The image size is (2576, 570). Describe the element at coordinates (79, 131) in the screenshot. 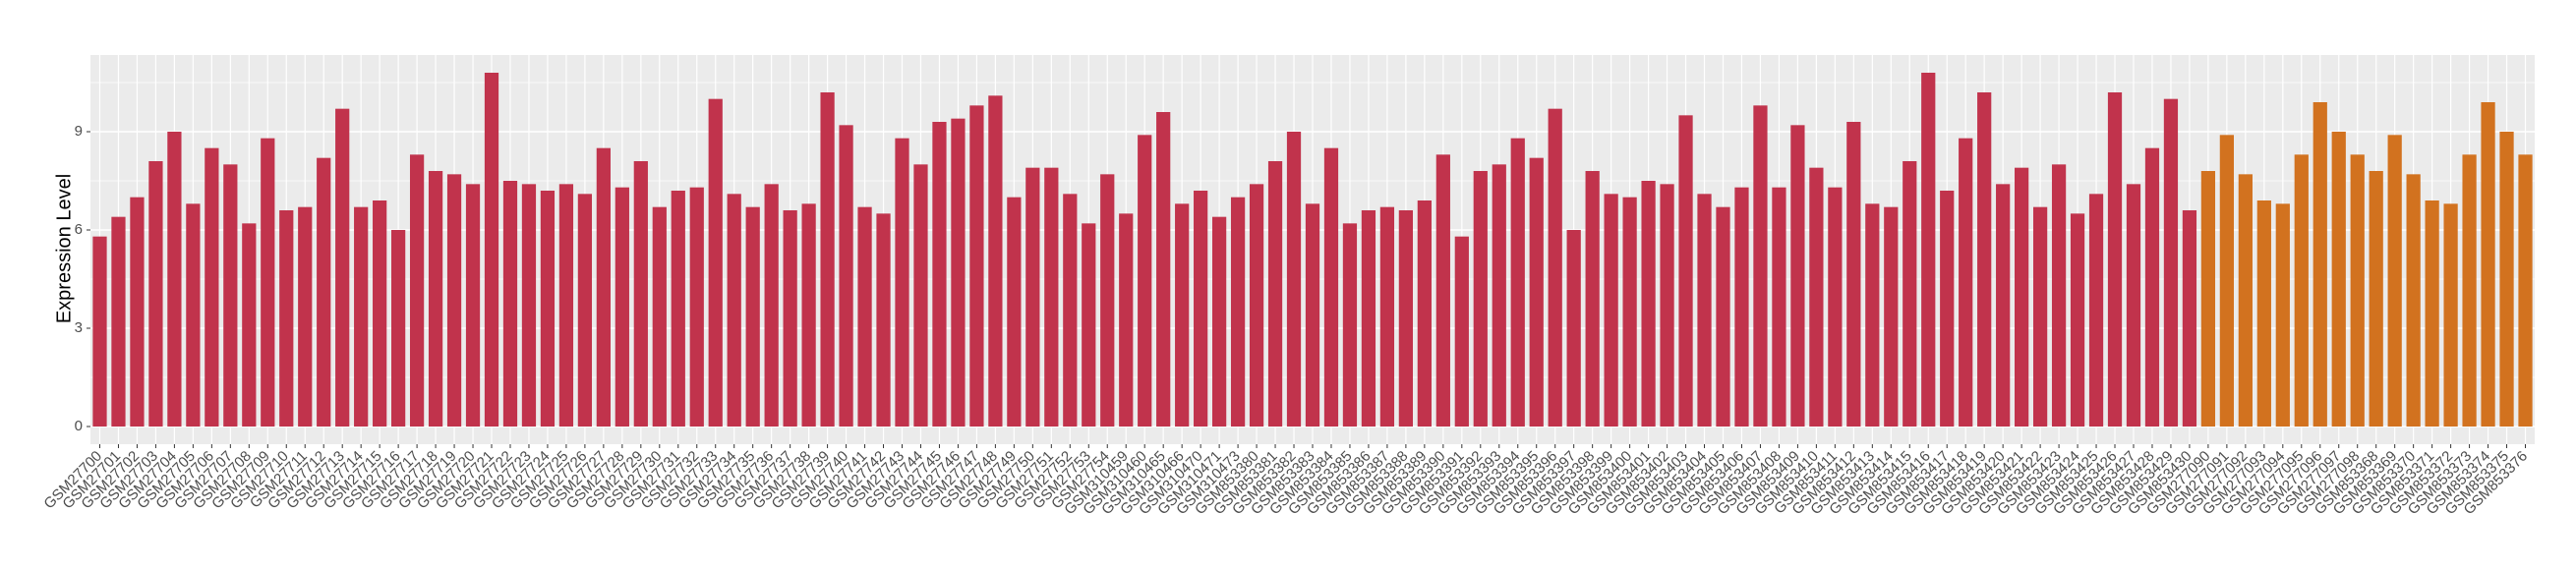

I see `y-tick-label: 9` at that location.